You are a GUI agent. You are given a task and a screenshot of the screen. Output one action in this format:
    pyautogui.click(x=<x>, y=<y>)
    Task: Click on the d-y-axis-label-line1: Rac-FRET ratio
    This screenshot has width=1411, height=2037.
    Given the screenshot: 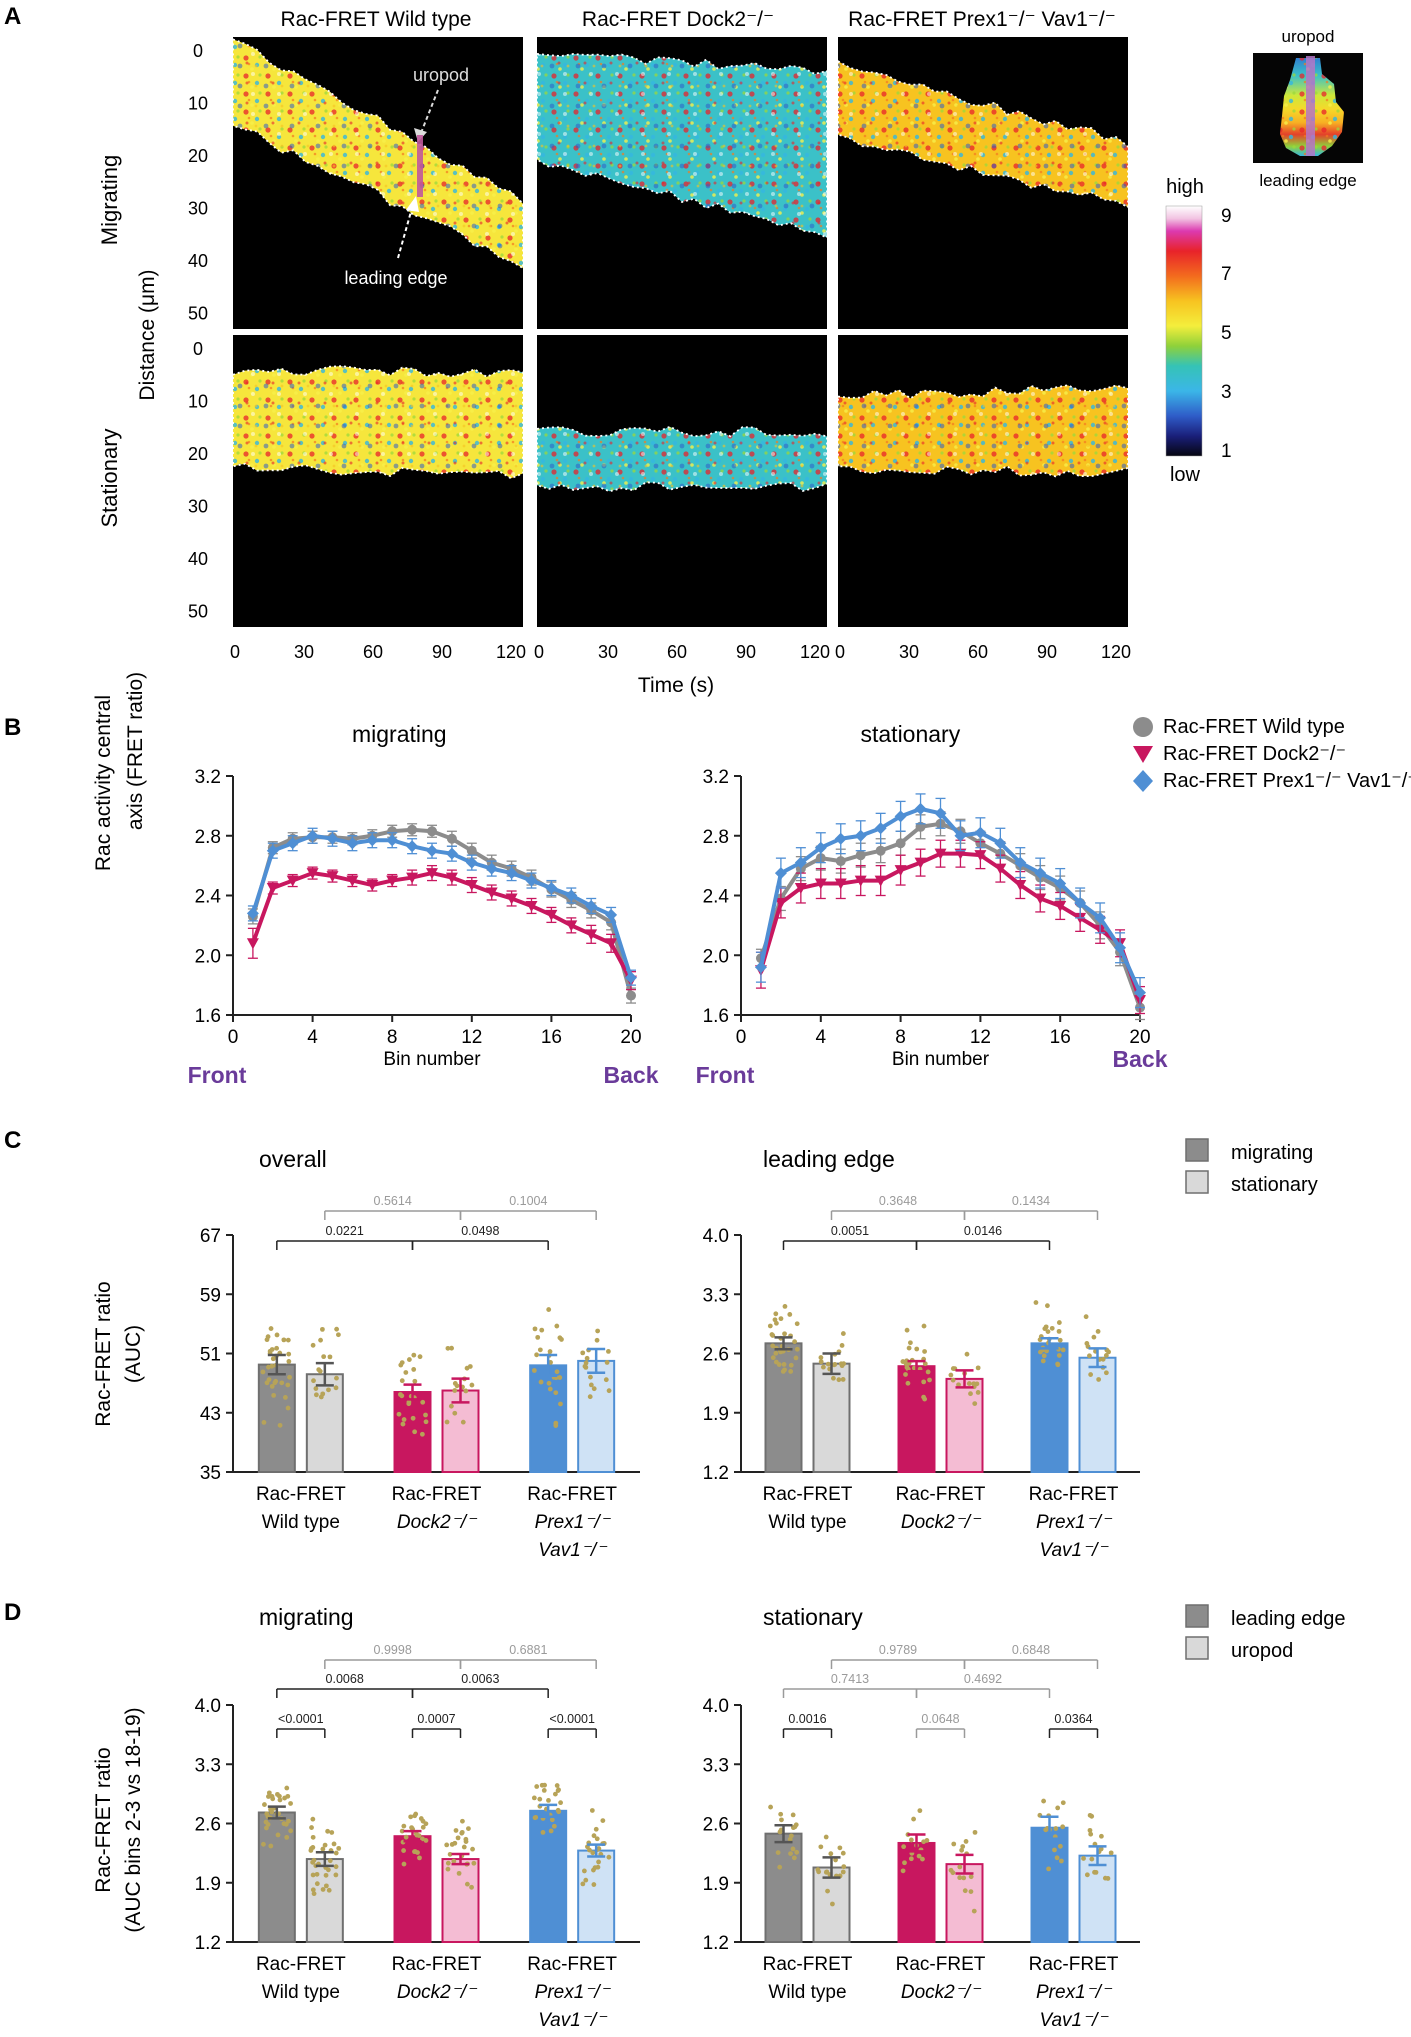 What is the action you would take?
    pyautogui.click(x=103, y=1819)
    